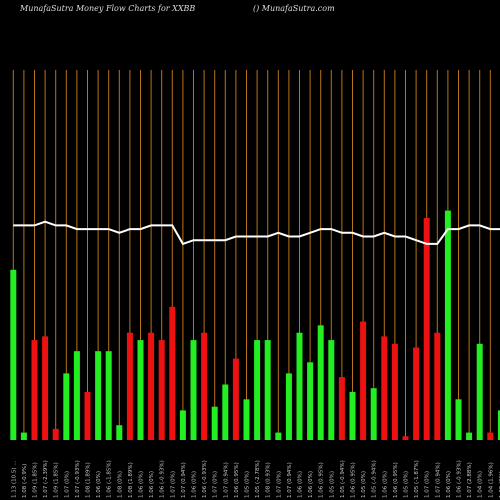  I want to click on money-flow-line, so click(256, 233).